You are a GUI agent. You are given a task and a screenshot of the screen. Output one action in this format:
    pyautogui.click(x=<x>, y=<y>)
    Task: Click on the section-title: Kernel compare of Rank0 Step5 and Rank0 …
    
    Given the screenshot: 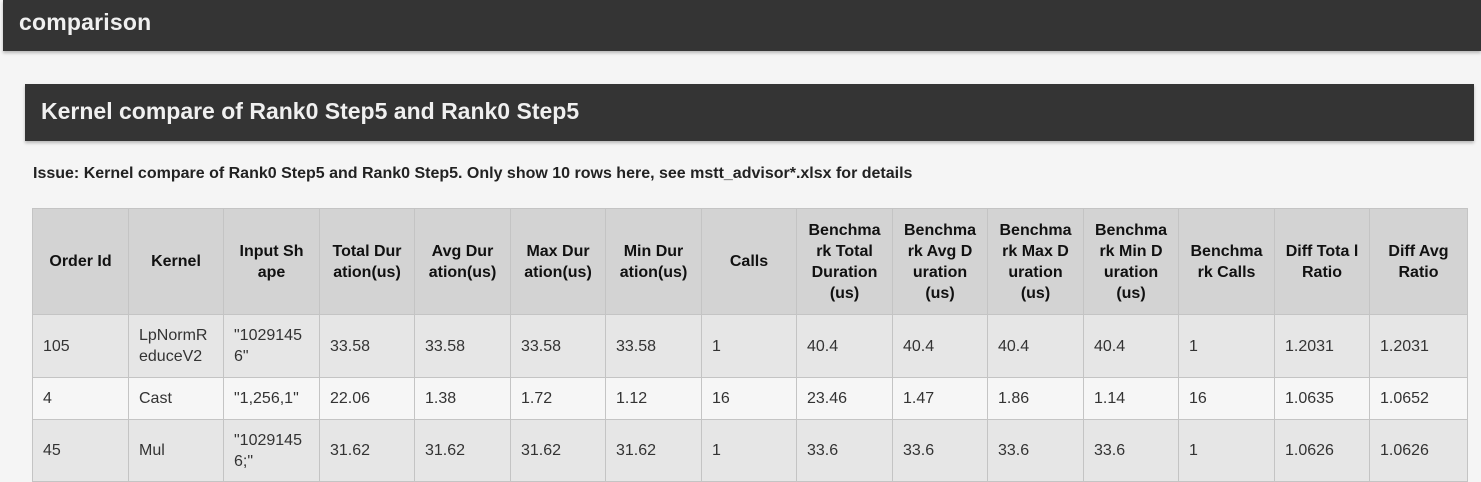 What is the action you would take?
    pyautogui.click(x=310, y=111)
    